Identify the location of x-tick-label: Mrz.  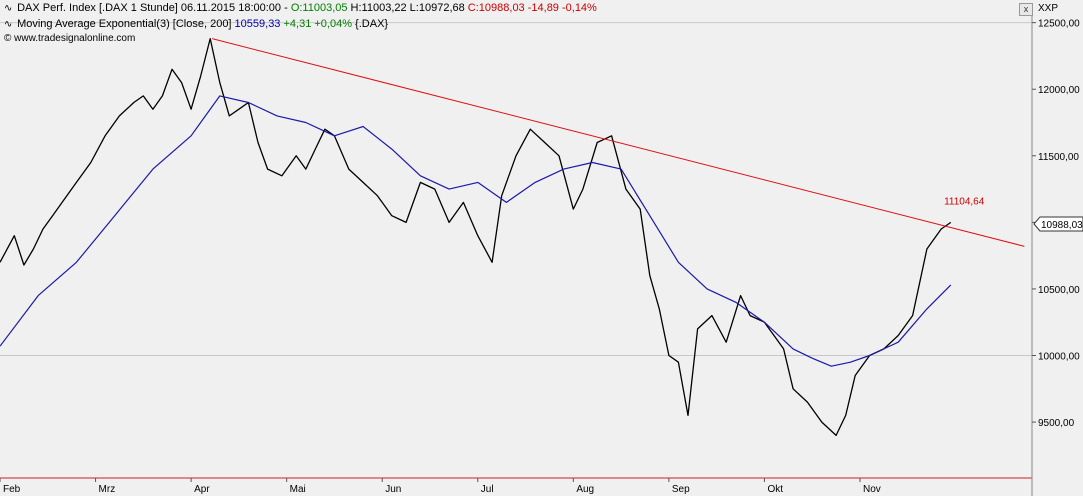
(107, 489).